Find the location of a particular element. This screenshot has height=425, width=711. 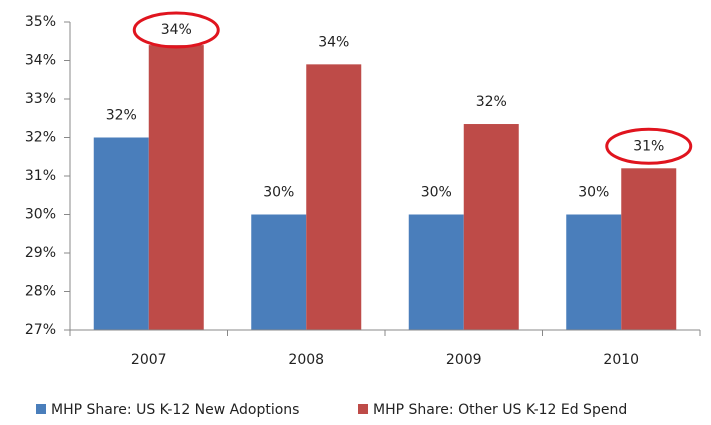

x-tick-label: 2007 is located at coordinates (149, 360).